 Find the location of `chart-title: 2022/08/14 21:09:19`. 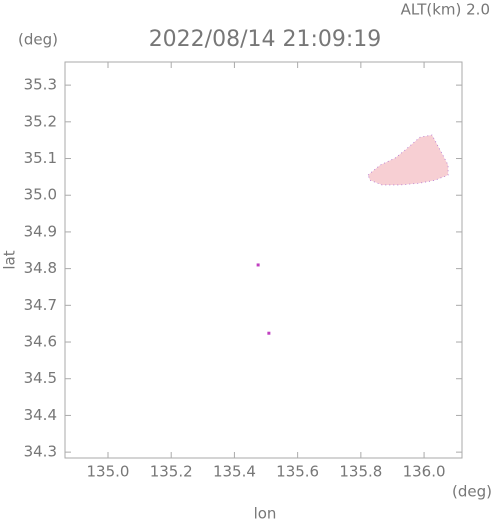

chart-title: 2022/08/14 21:09:19 is located at coordinates (265, 39).